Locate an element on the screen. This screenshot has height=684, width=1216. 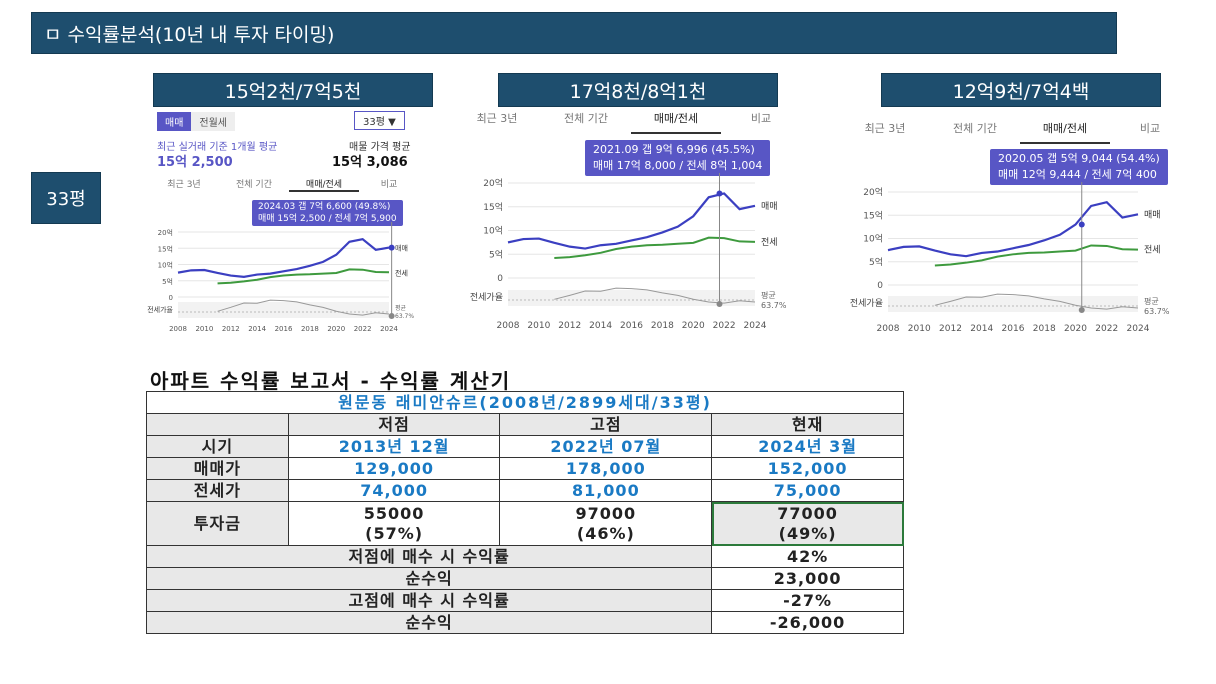
size-select: 33평 ▼ is located at coordinates (379, 120).